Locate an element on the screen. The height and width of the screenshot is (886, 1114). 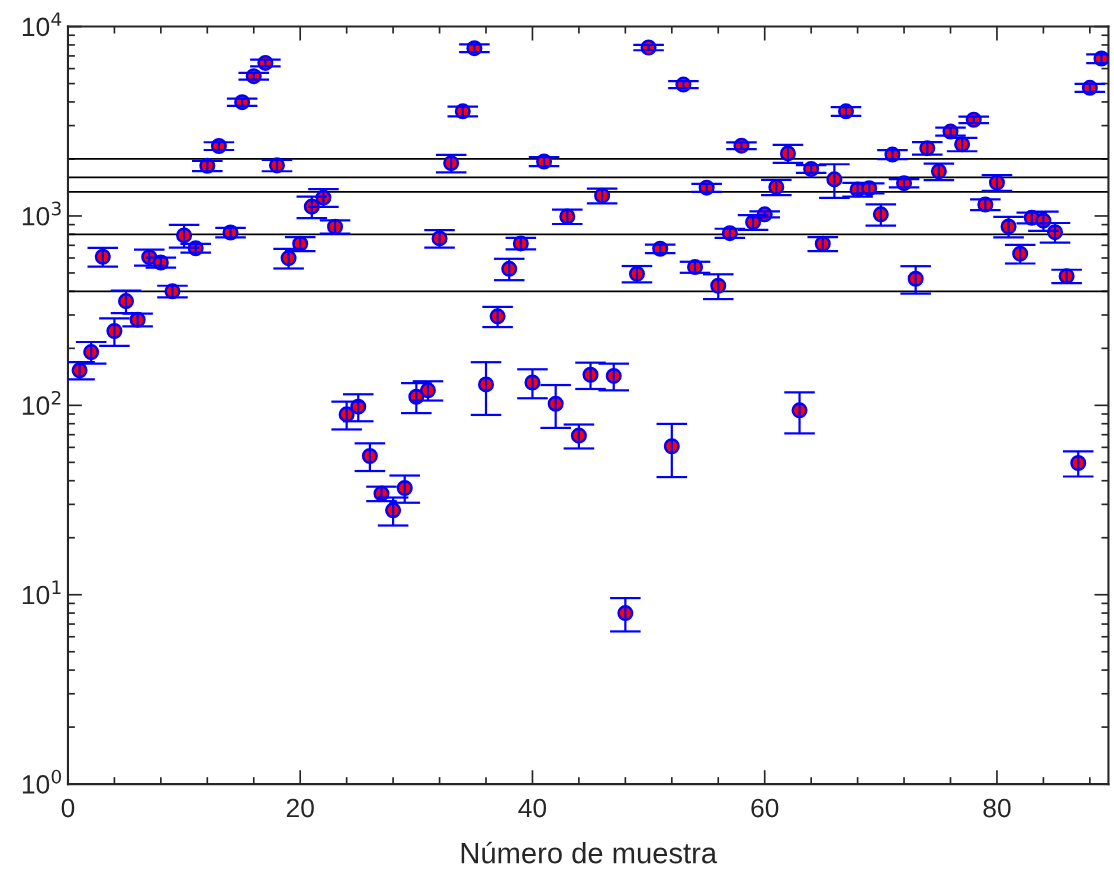
x-tick-label: 60 is located at coordinates (765, 808).